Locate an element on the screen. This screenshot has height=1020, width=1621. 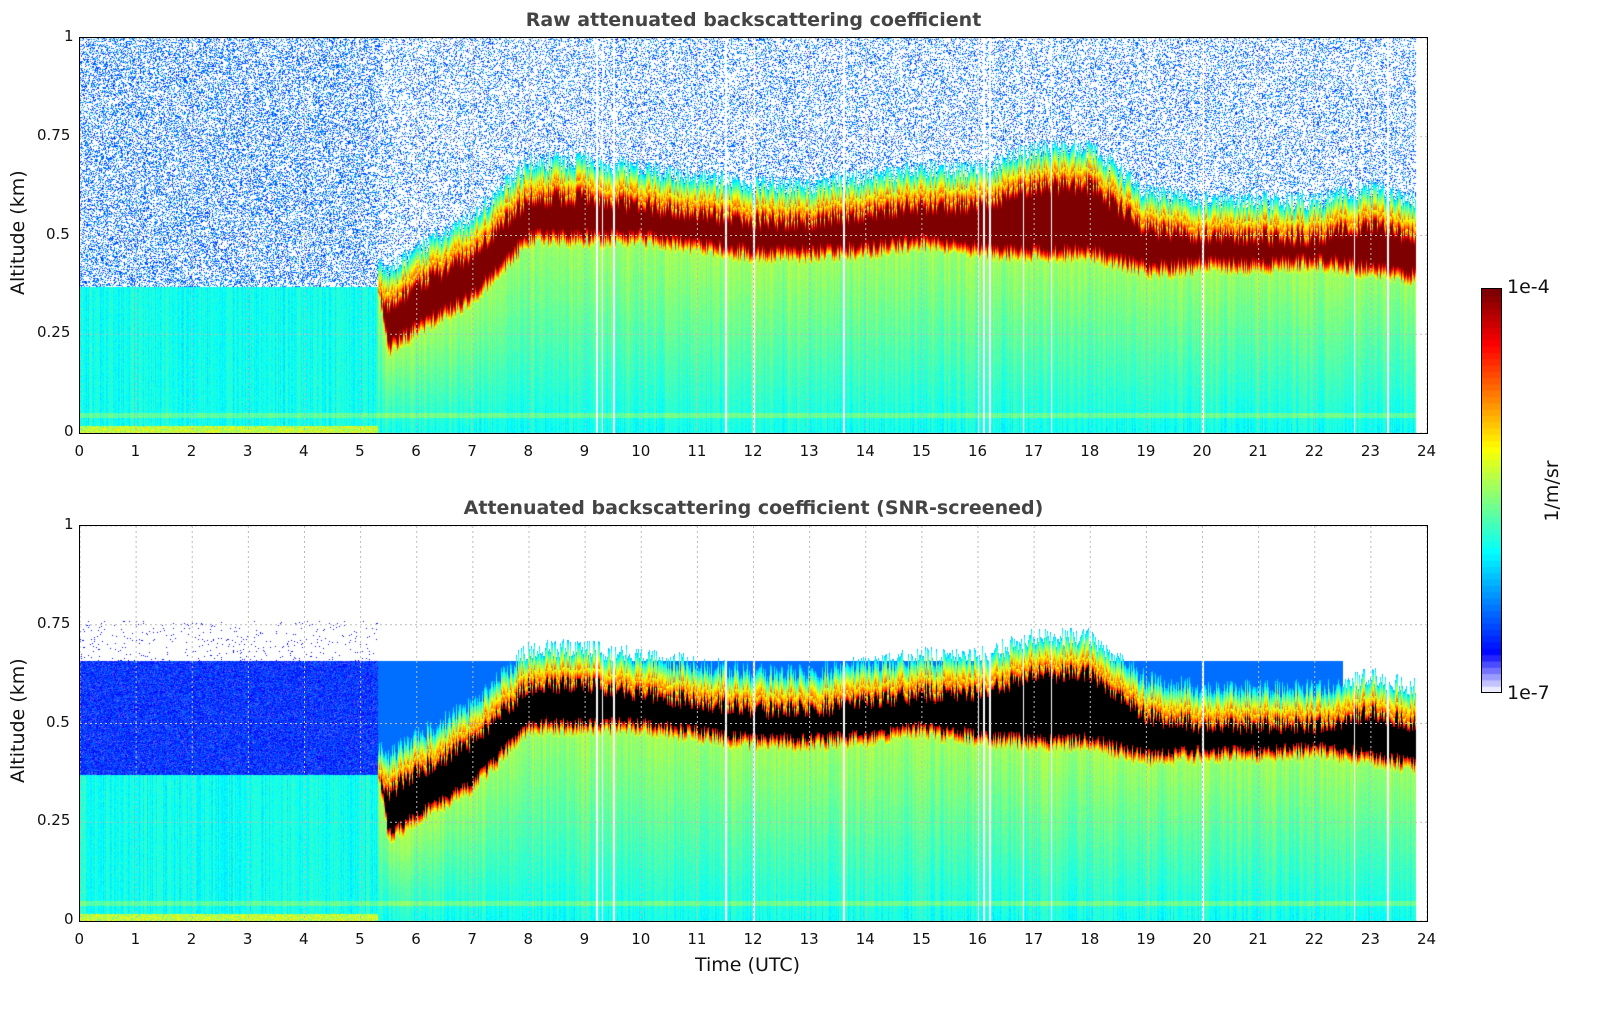
top-y-axis-label: Altitude (km) is located at coordinates (18, 232).